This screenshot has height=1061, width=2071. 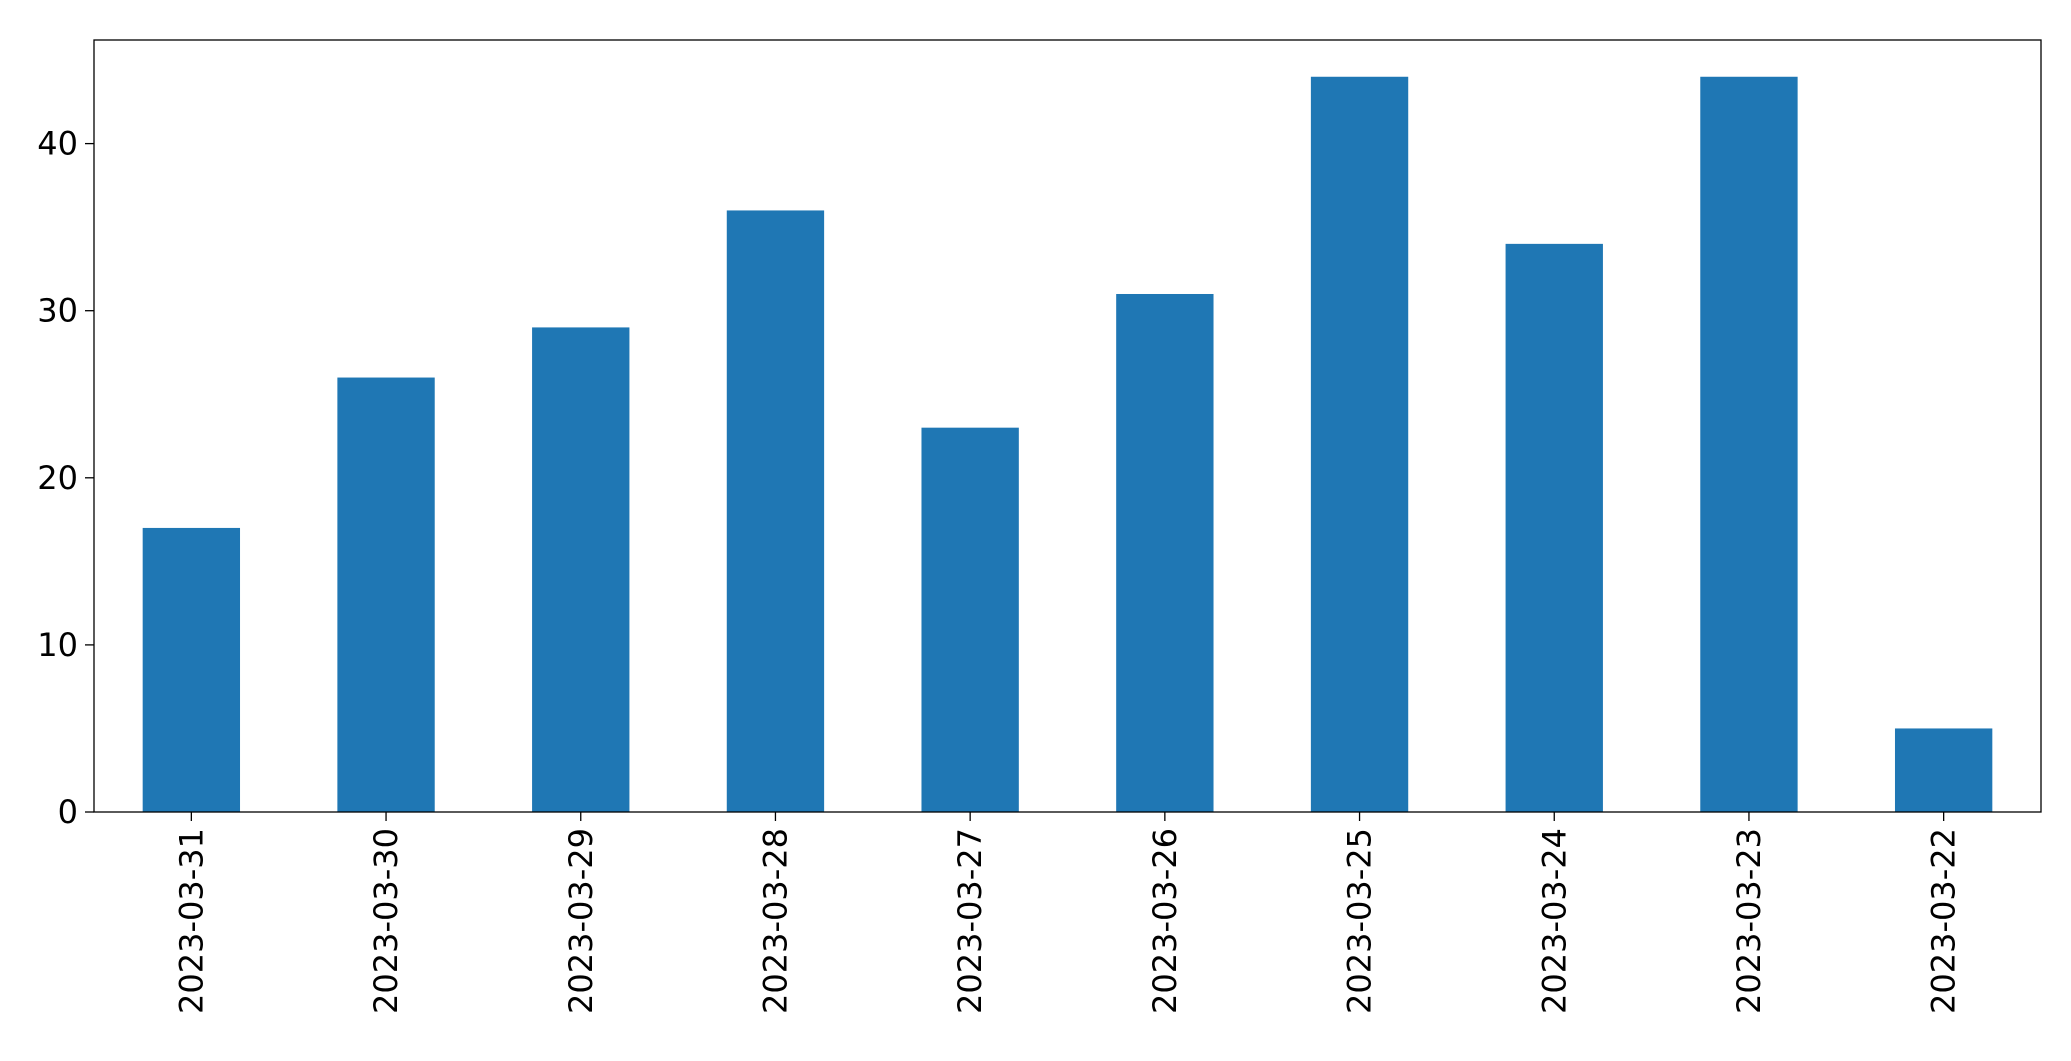 What do you see at coordinates (57, 478) in the screenshot?
I see `y-tick-label: 20` at bounding box center [57, 478].